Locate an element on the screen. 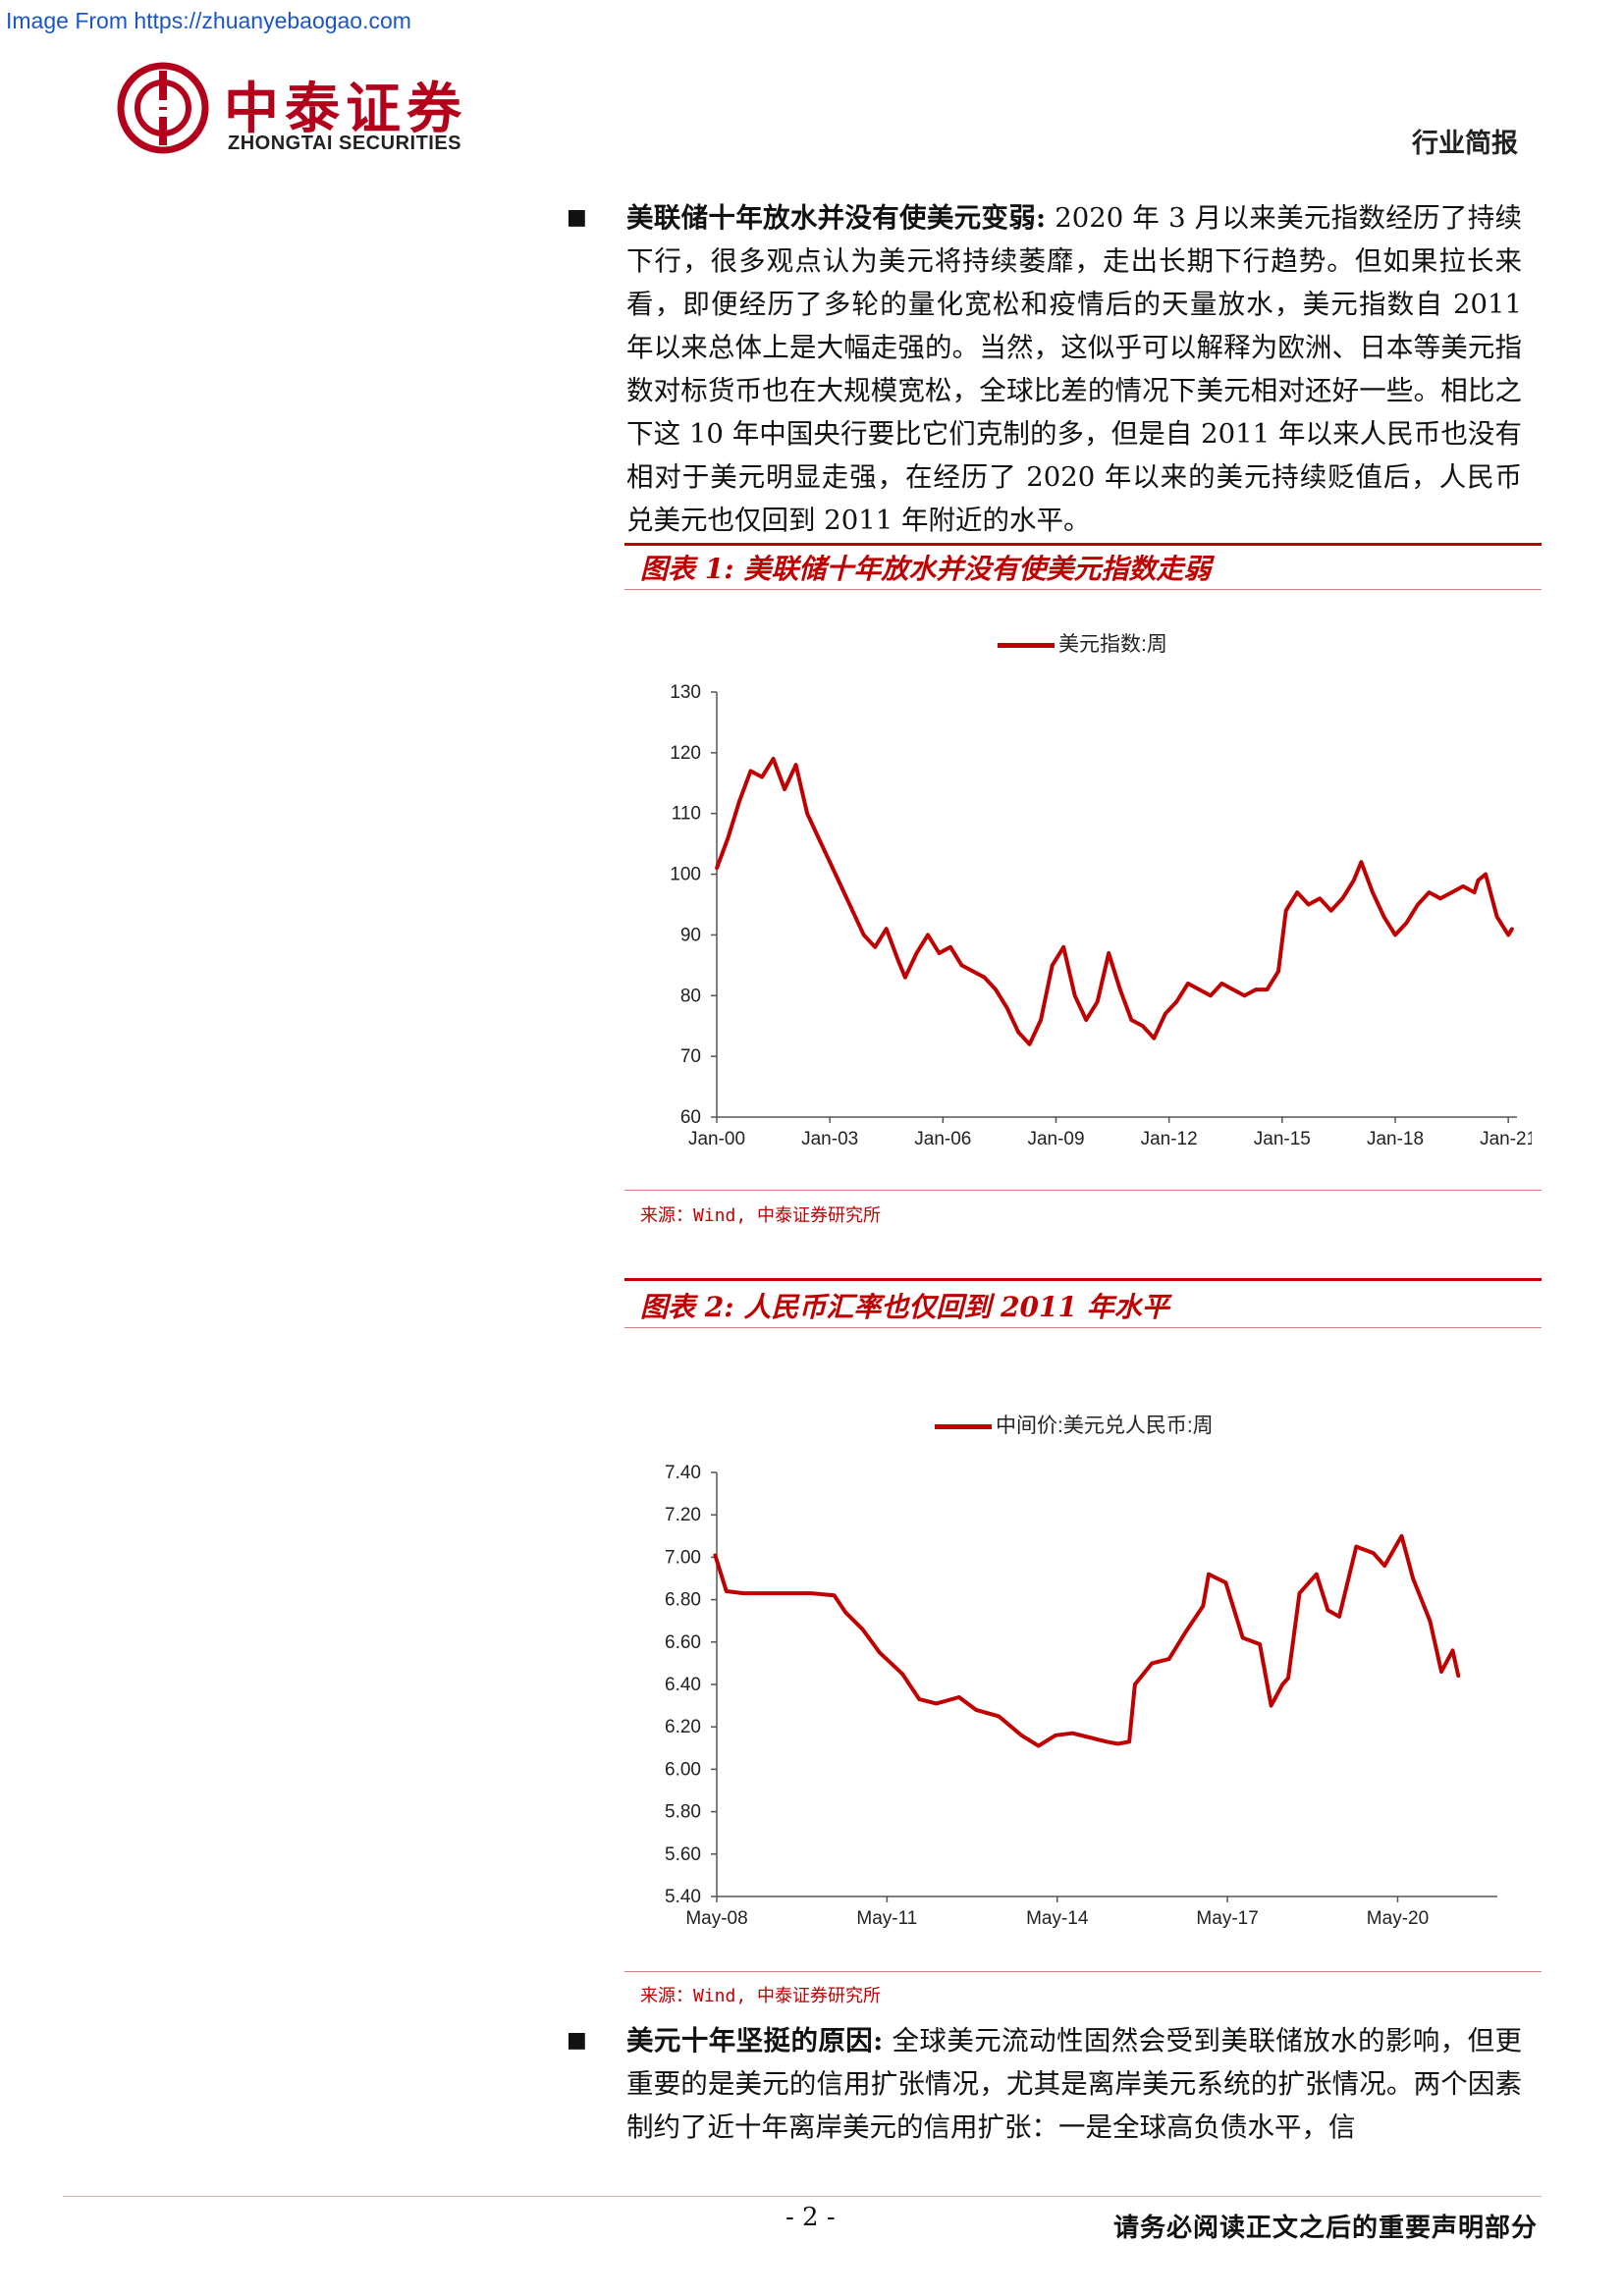 Image resolution: width=1624 pixels, height=2296 pixels. y-tick-label: 7.20 is located at coordinates (683, 1515).